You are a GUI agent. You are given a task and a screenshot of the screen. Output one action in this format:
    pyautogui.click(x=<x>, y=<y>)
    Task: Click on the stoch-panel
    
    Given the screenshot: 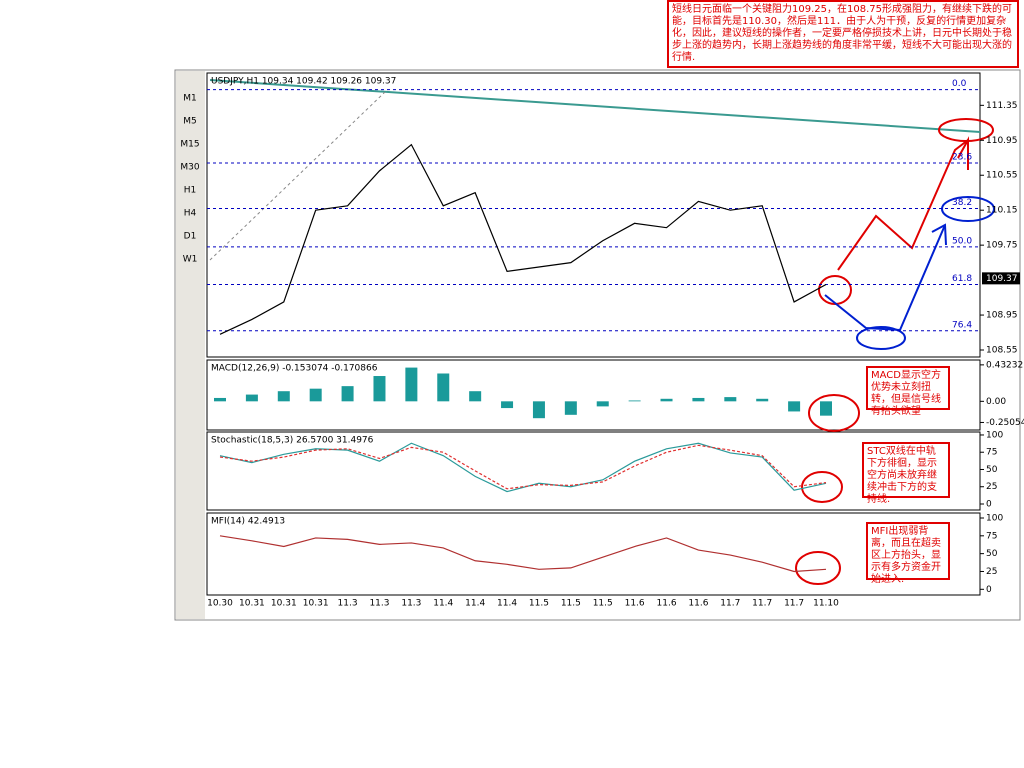 What is the action you would take?
    pyautogui.click(x=593, y=471)
    